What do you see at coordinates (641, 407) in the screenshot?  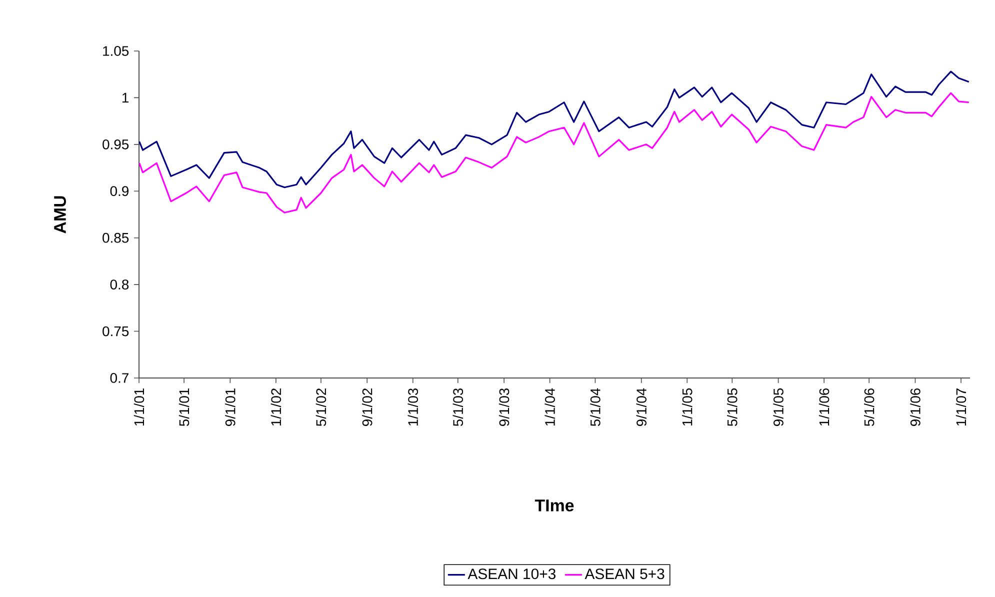 I see `x-tick-label: 9/1/04` at bounding box center [641, 407].